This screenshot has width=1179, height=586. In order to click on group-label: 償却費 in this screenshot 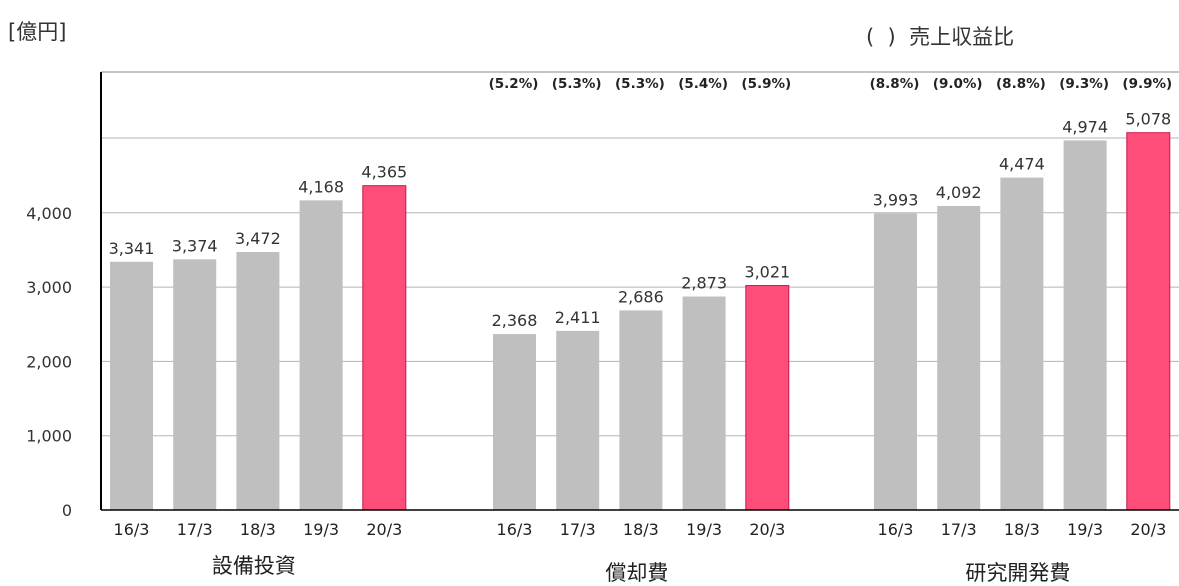, I will do `click(636, 573)`.